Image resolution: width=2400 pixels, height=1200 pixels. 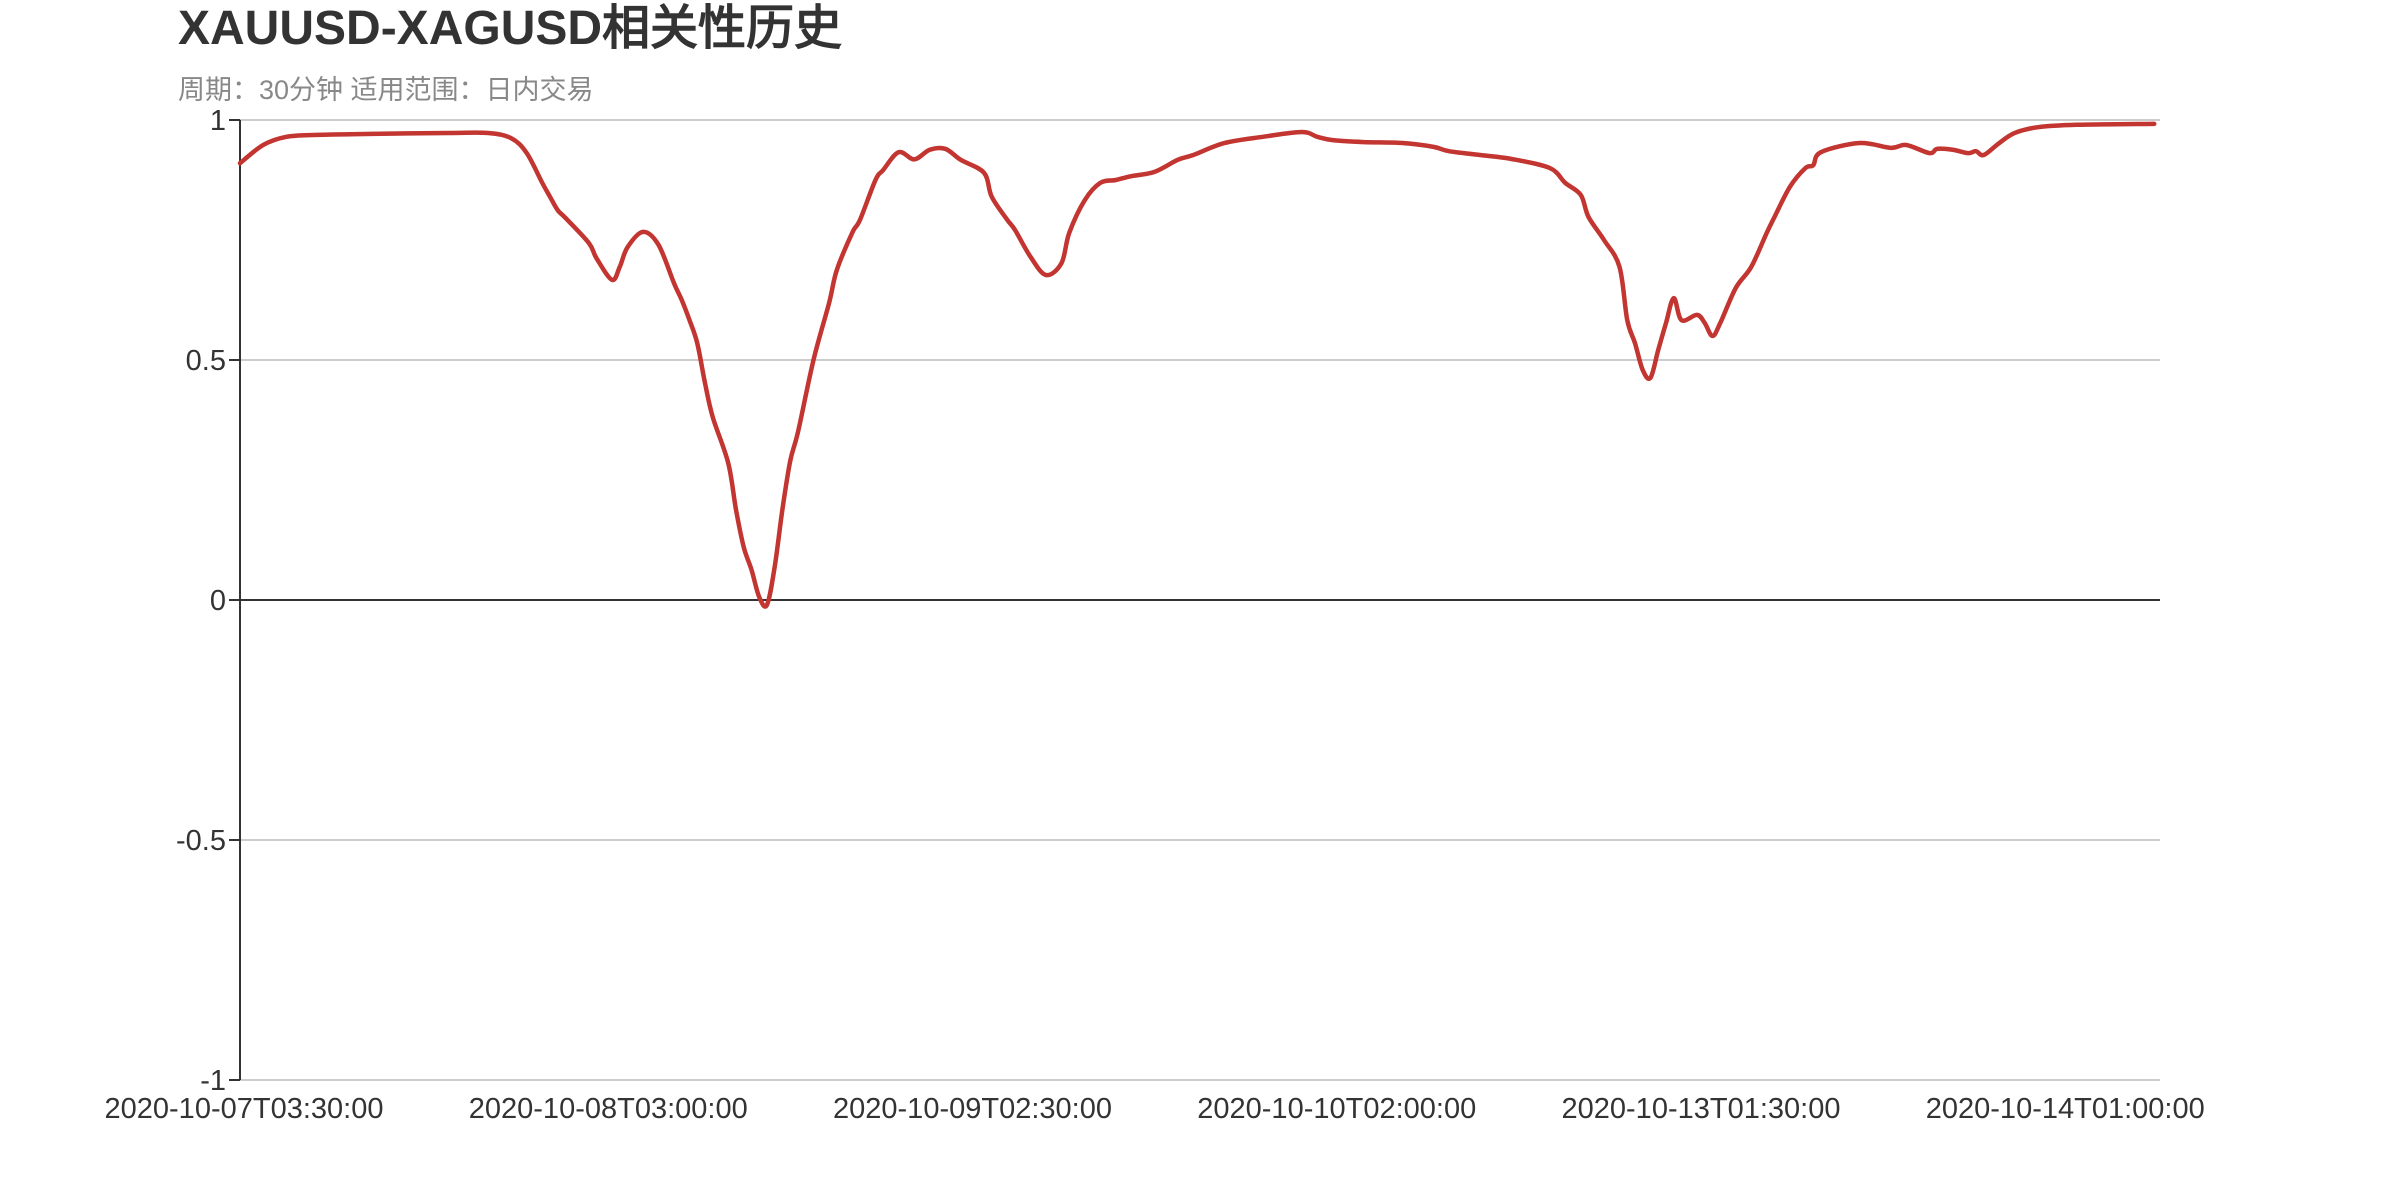 I want to click on y-tick-label: -0.5, so click(x=201, y=841).